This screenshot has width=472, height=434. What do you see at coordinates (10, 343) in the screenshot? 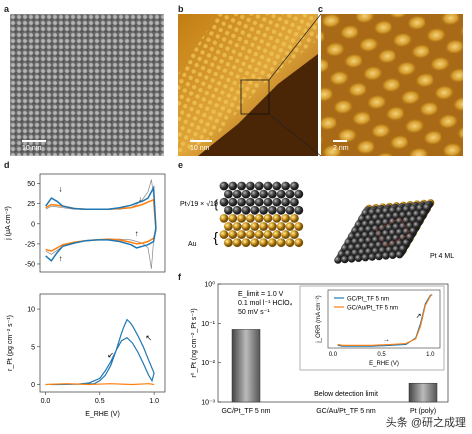
I see `y-axis-label: r_Pt (pg cm⁻² s⁻¹)` at bounding box center [10, 343].